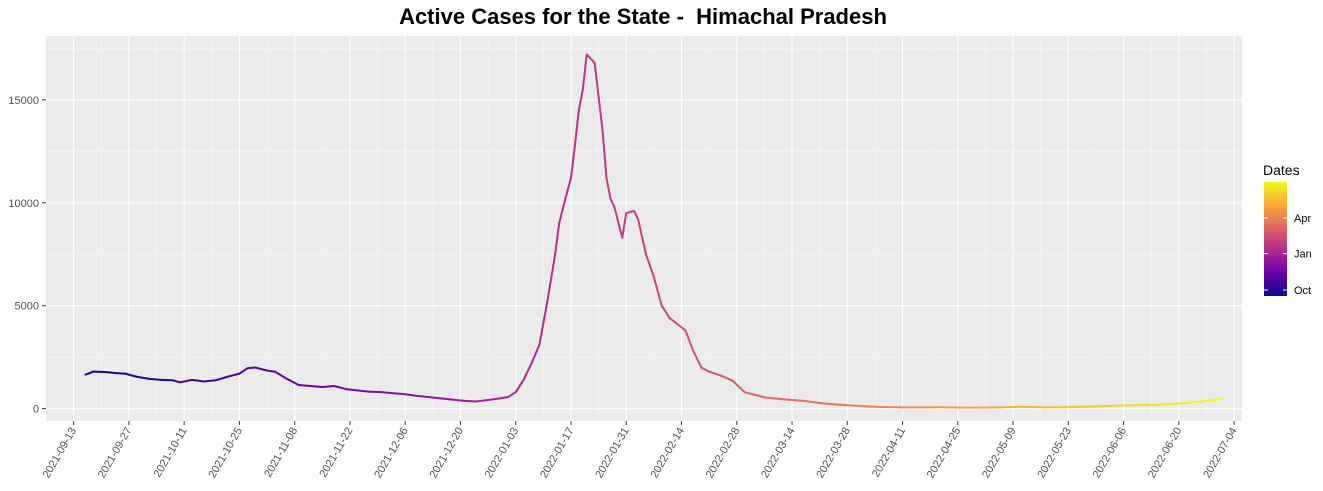 The height and width of the screenshot is (491, 1323). I want to click on y-tick-label: 15000, so click(23, 101).